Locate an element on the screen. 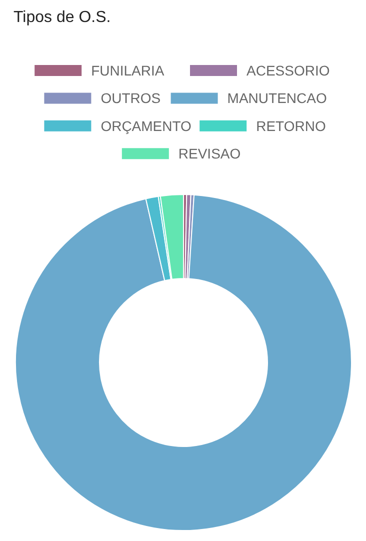 The height and width of the screenshot is (541, 366). legend-label: REVISAO is located at coordinates (209, 154).